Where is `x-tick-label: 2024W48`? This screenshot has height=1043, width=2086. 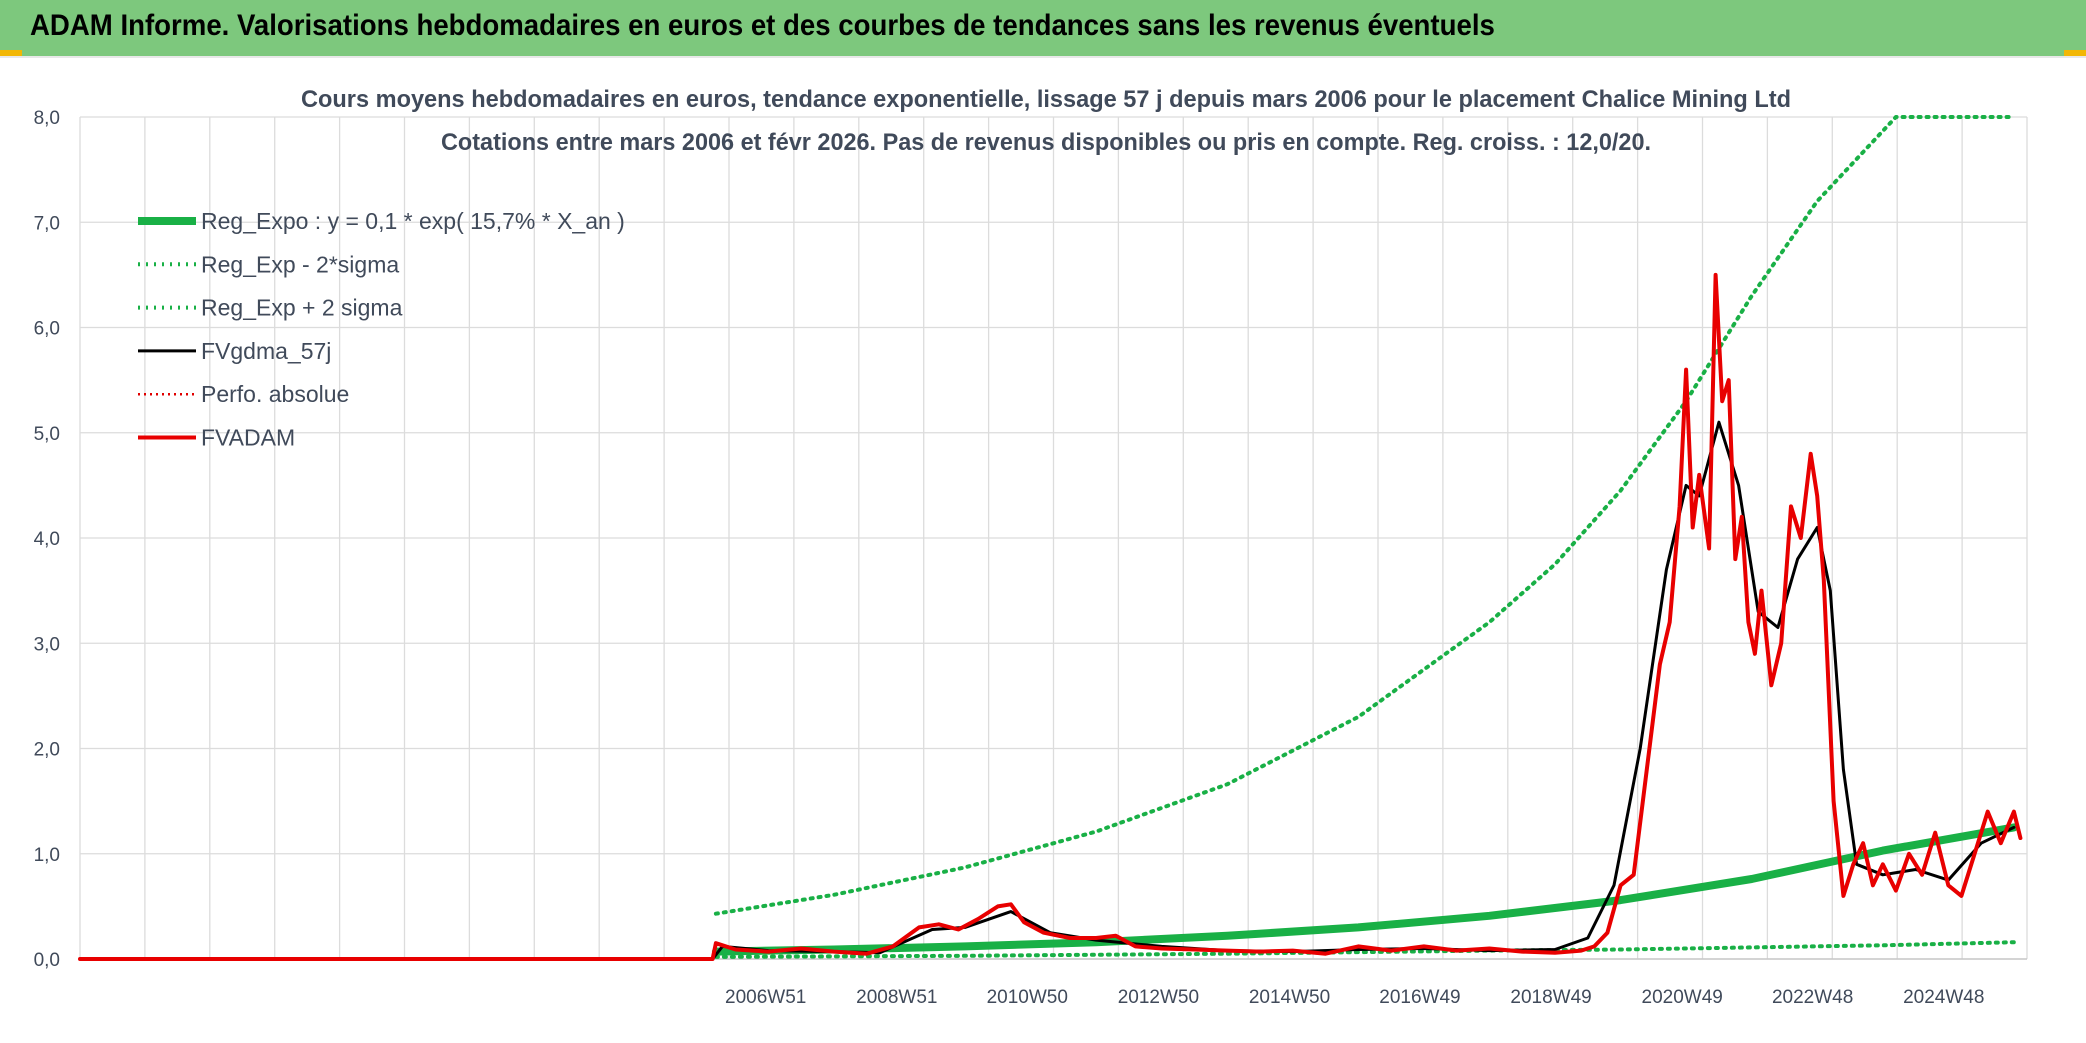 x-tick-label: 2024W48 is located at coordinates (1943, 997).